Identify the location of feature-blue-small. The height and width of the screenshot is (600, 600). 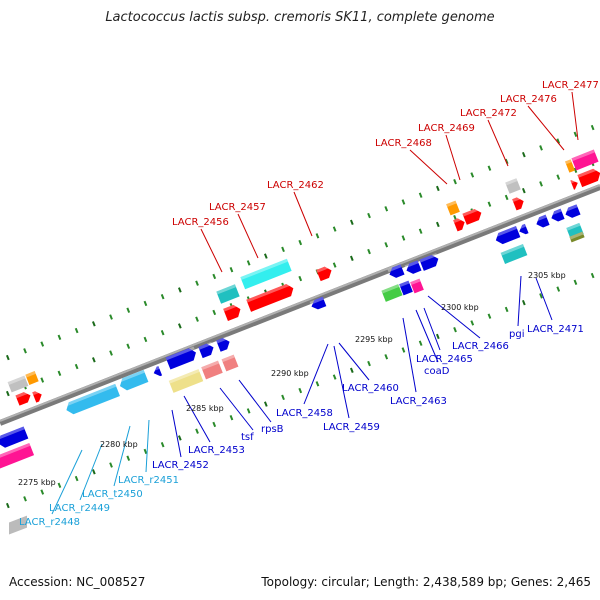
(157, 372).